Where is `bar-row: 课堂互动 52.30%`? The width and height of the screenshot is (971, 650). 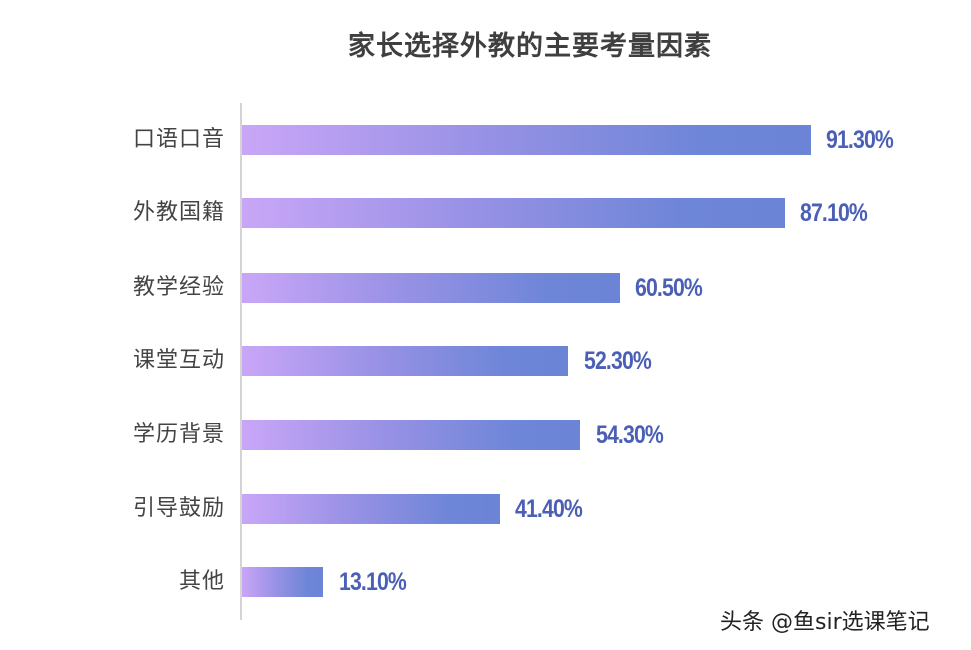
bar-row: 课堂互动 52.30% is located at coordinates (485, 361).